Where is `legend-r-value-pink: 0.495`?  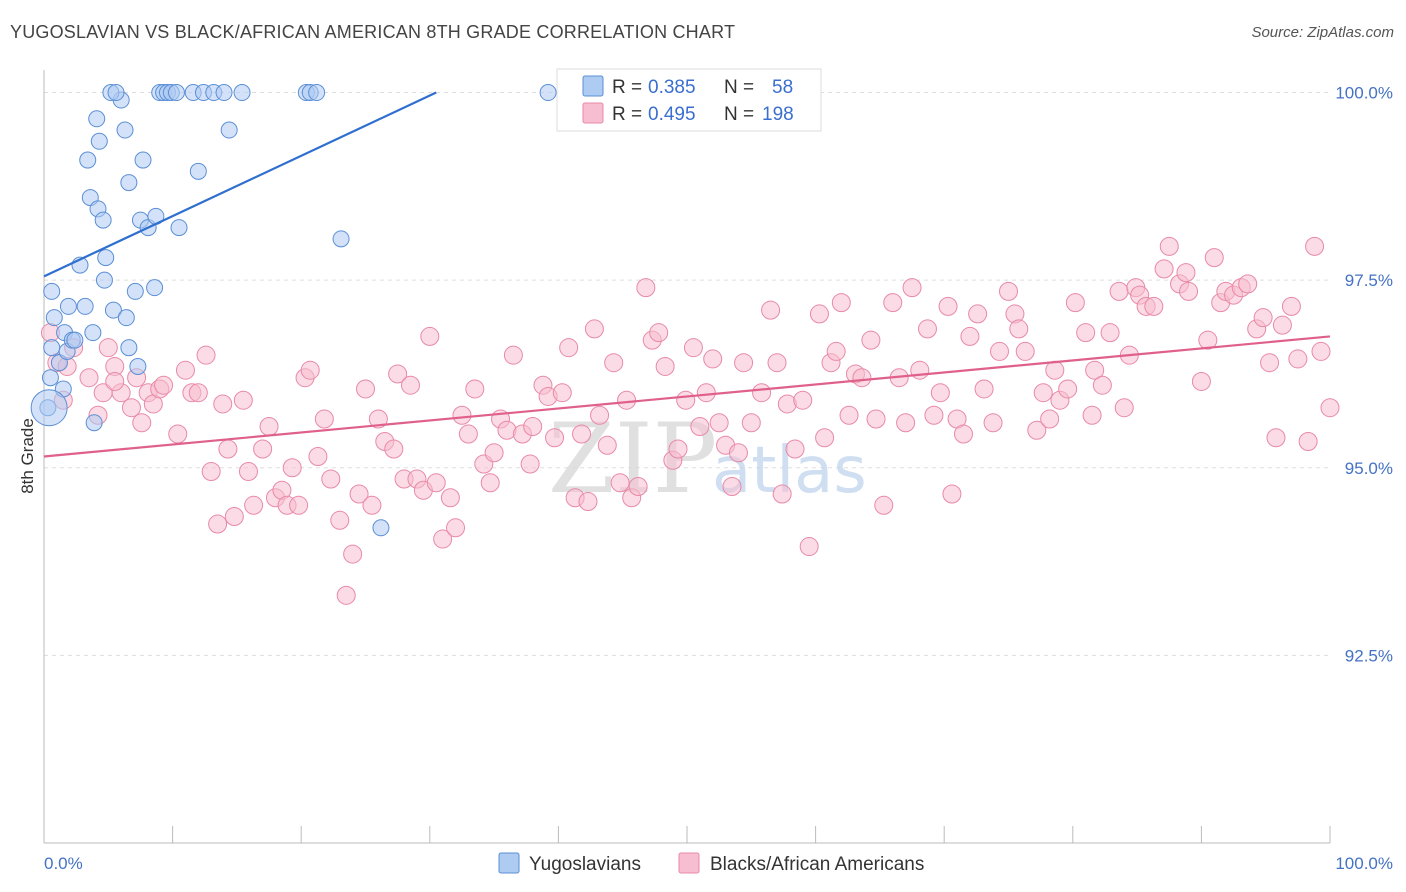 legend-r-value-pink: 0.495 is located at coordinates (672, 114).